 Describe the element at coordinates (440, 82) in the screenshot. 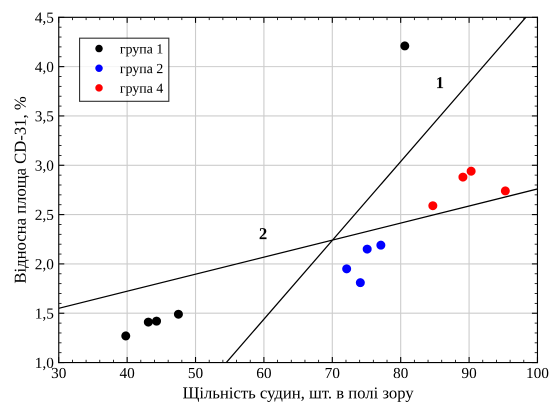

I see `series-label: 1` at that location.